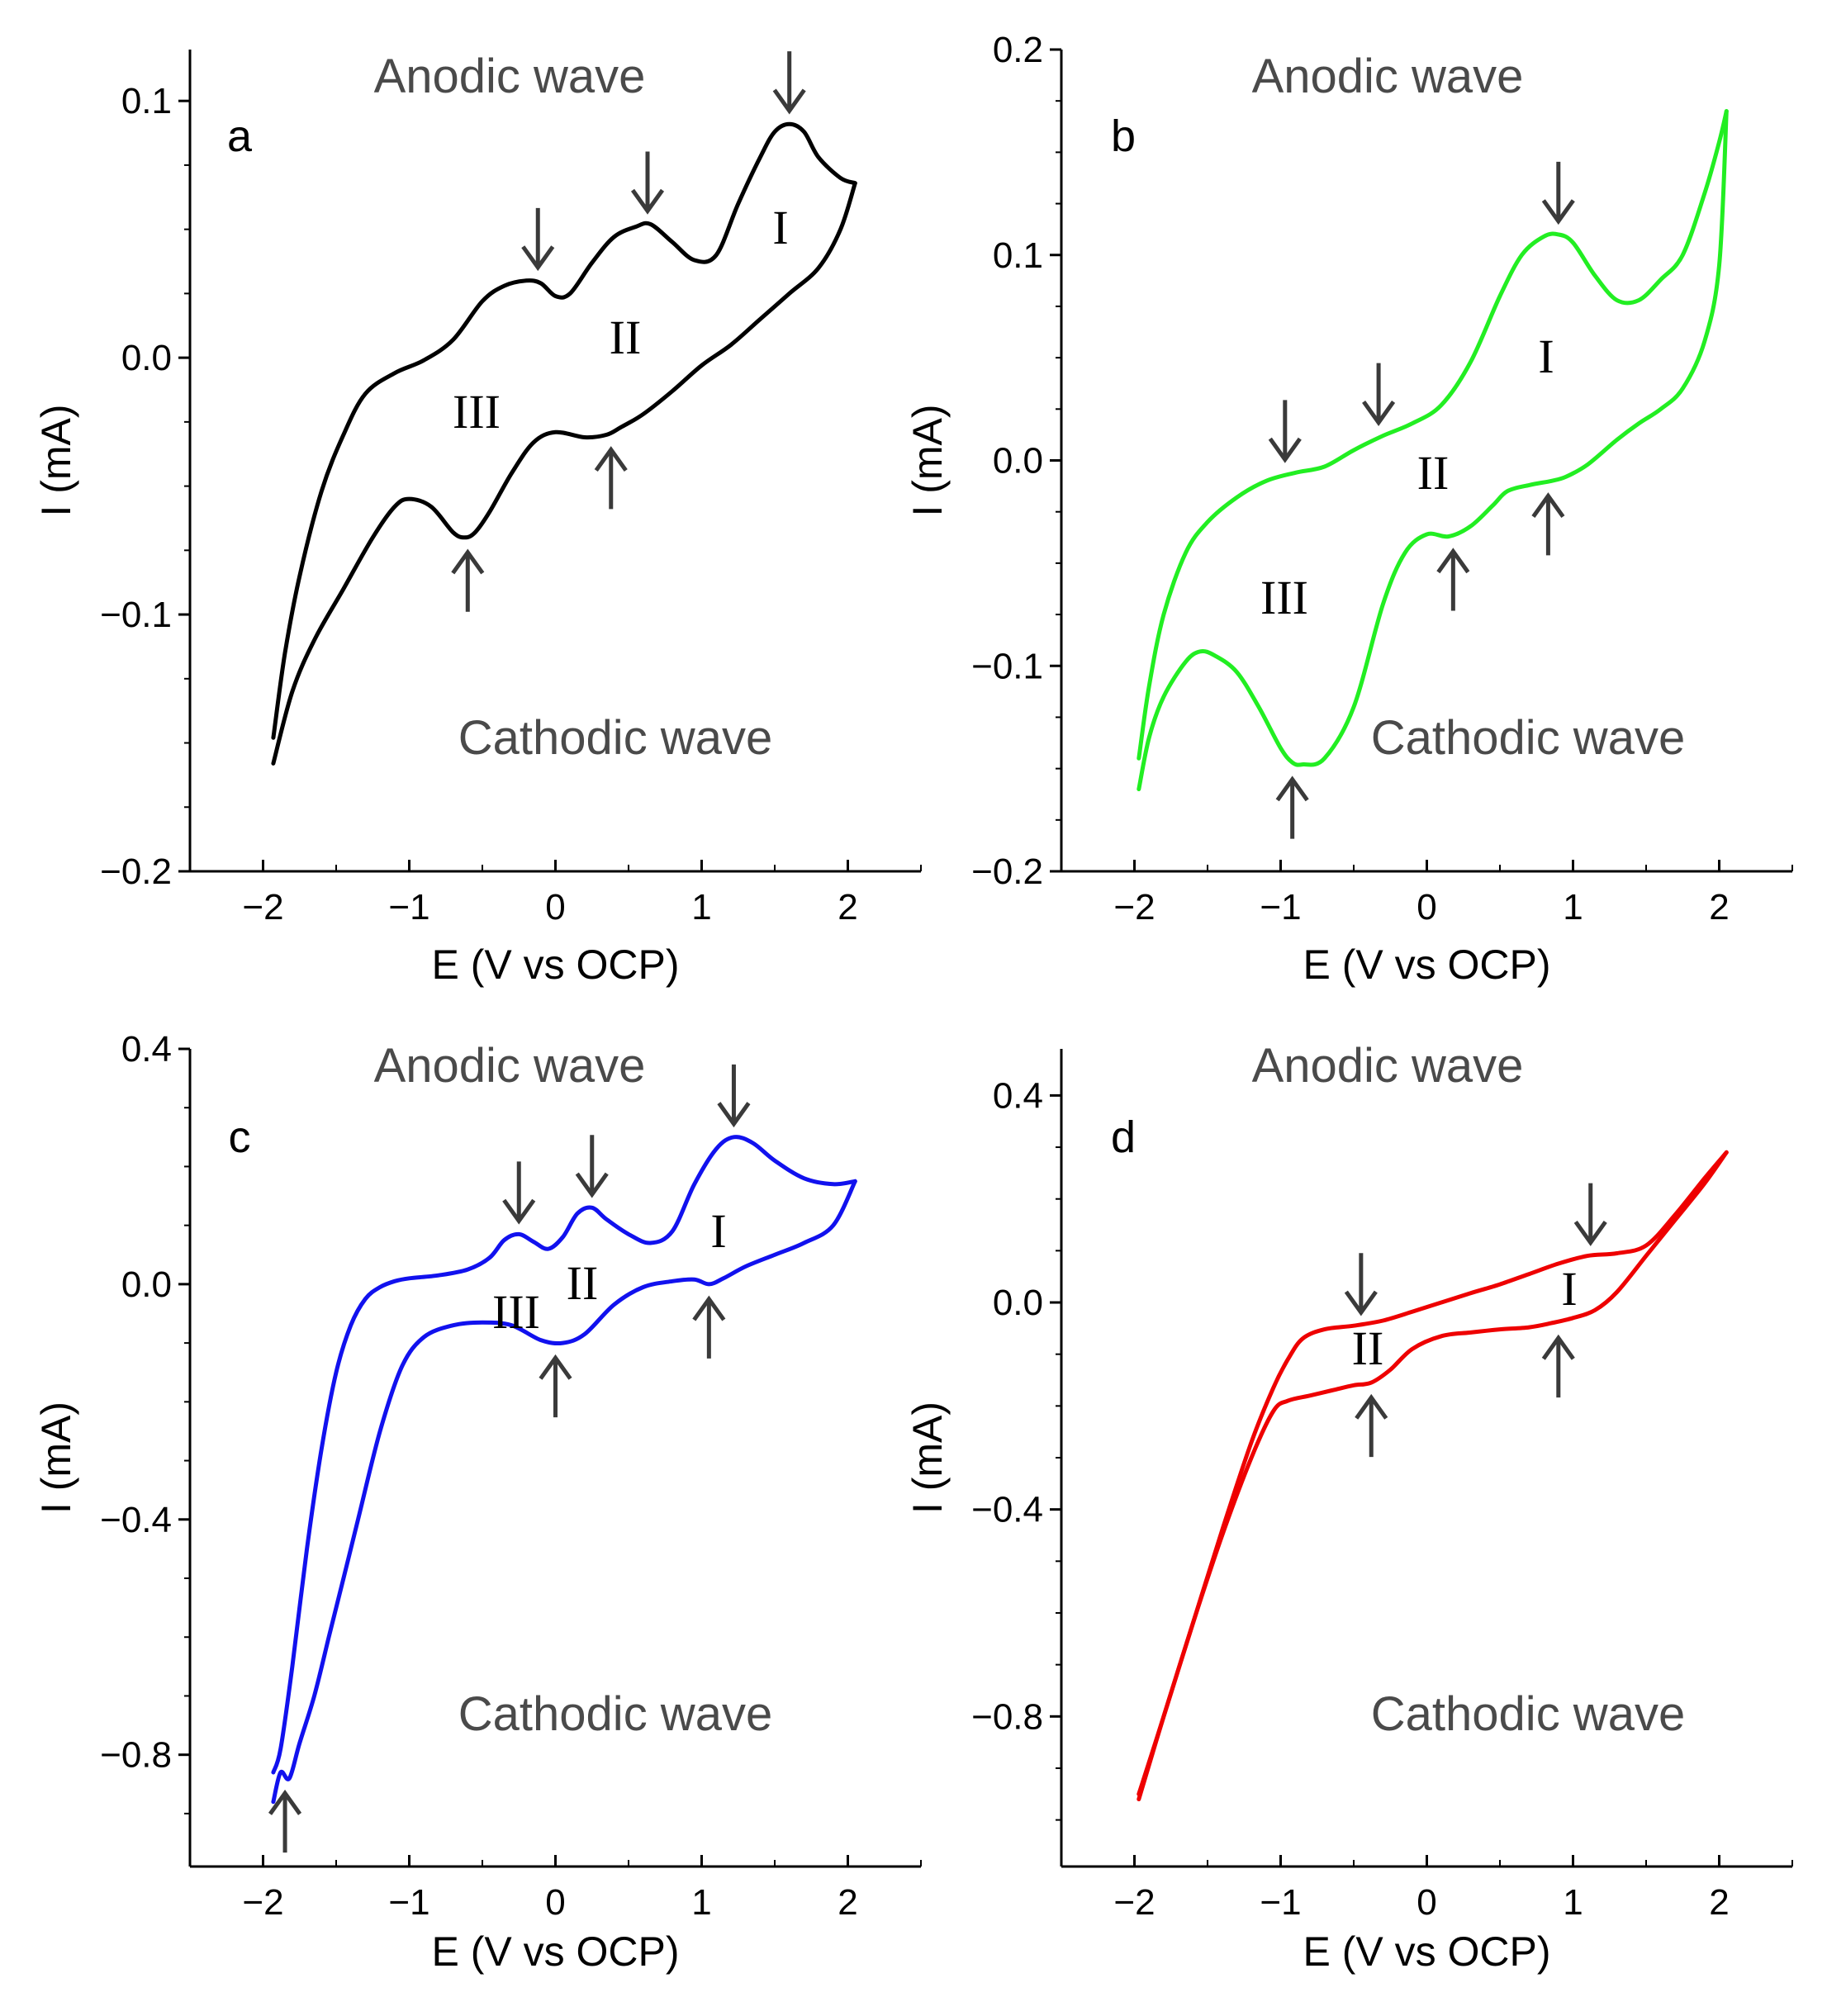 Image resolution: width=1827 pixels, height=2016 pixels. Describe the element at coordinates (240, 136) in the screenshot. I see `panel-letter: a` at that location.